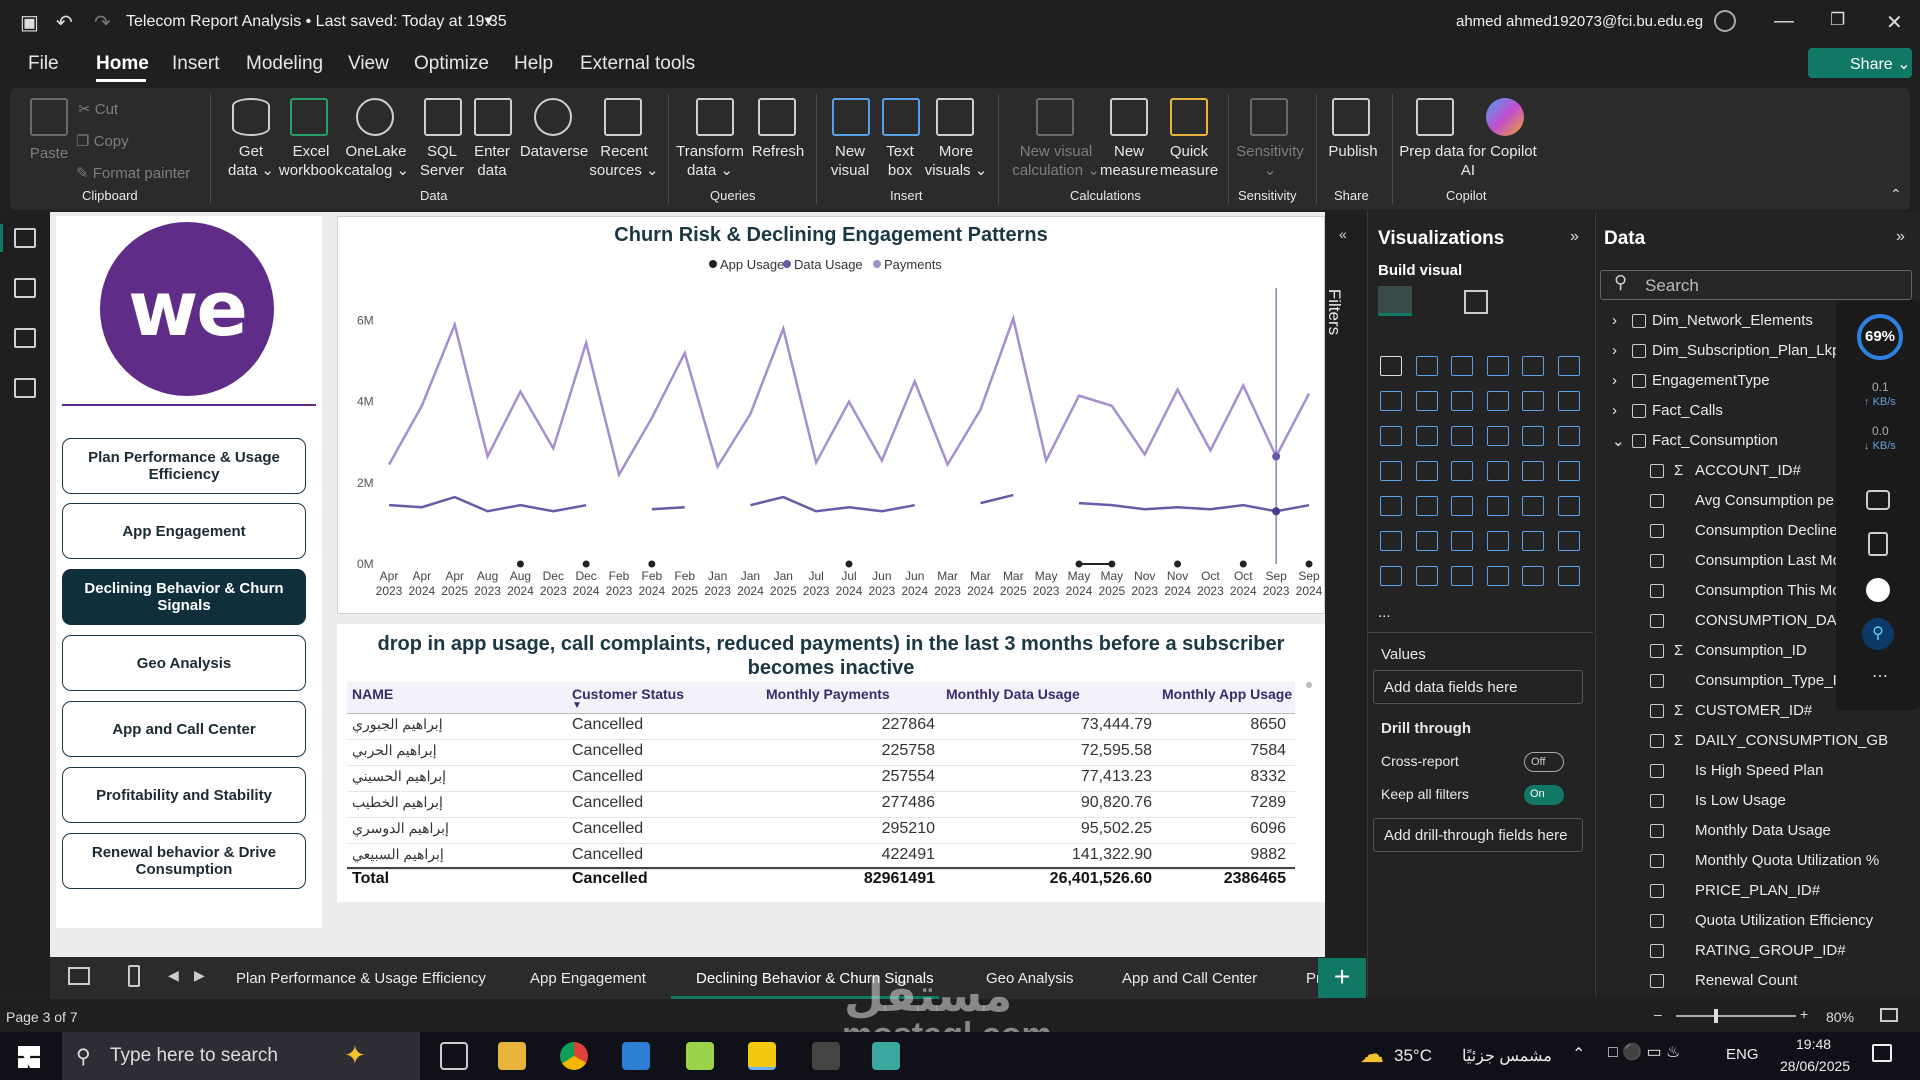 Image resolution: width=1920 pixels, height=1080 pixels. I want to click on prep-data-copilot-button: Prep data for Copilot AI, so click(1468, 161).